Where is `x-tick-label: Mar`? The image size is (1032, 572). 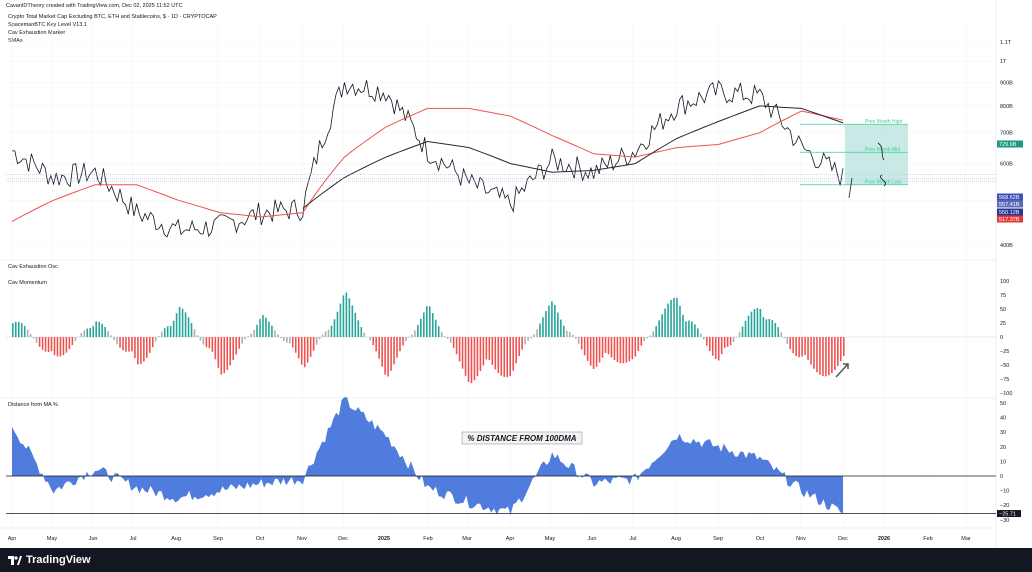
x-tick-label: Mar is located at coordinates (467, 539).